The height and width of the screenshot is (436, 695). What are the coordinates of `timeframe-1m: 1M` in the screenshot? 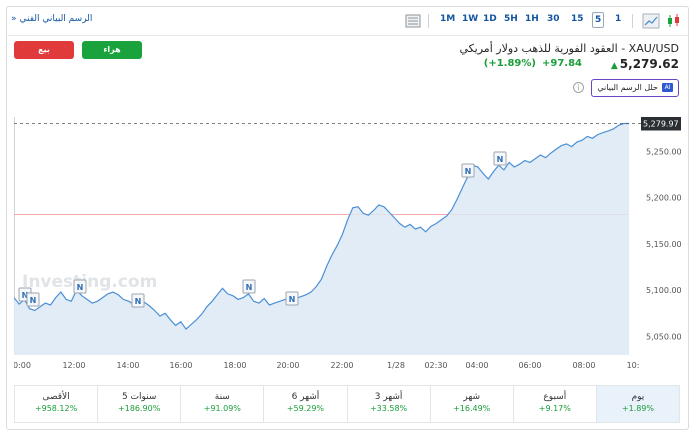 It's located at (448, 19).